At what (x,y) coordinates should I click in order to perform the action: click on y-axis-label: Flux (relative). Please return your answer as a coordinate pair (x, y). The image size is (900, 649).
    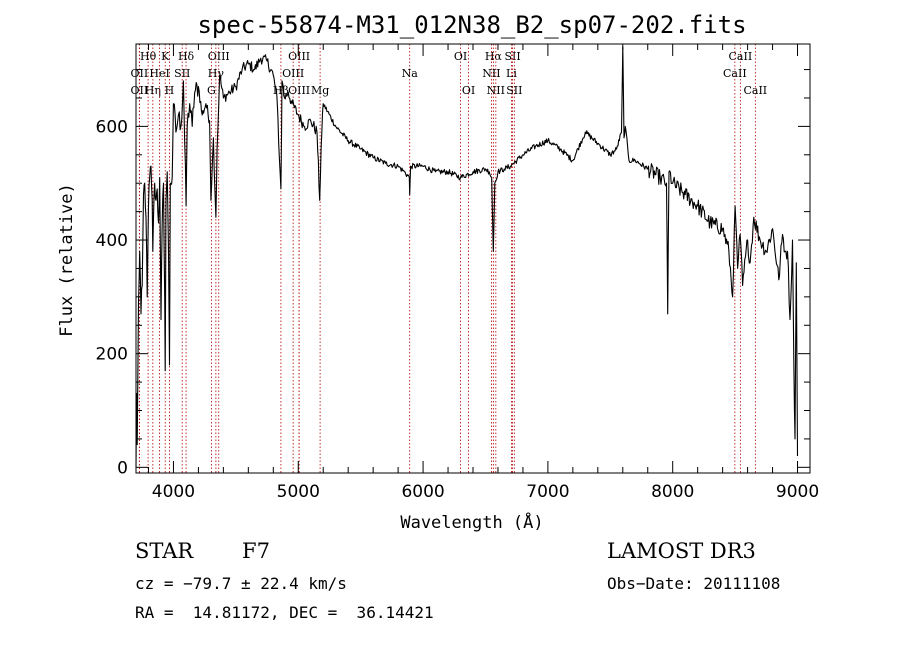
    Looking at the image, I should click on (67, 260).